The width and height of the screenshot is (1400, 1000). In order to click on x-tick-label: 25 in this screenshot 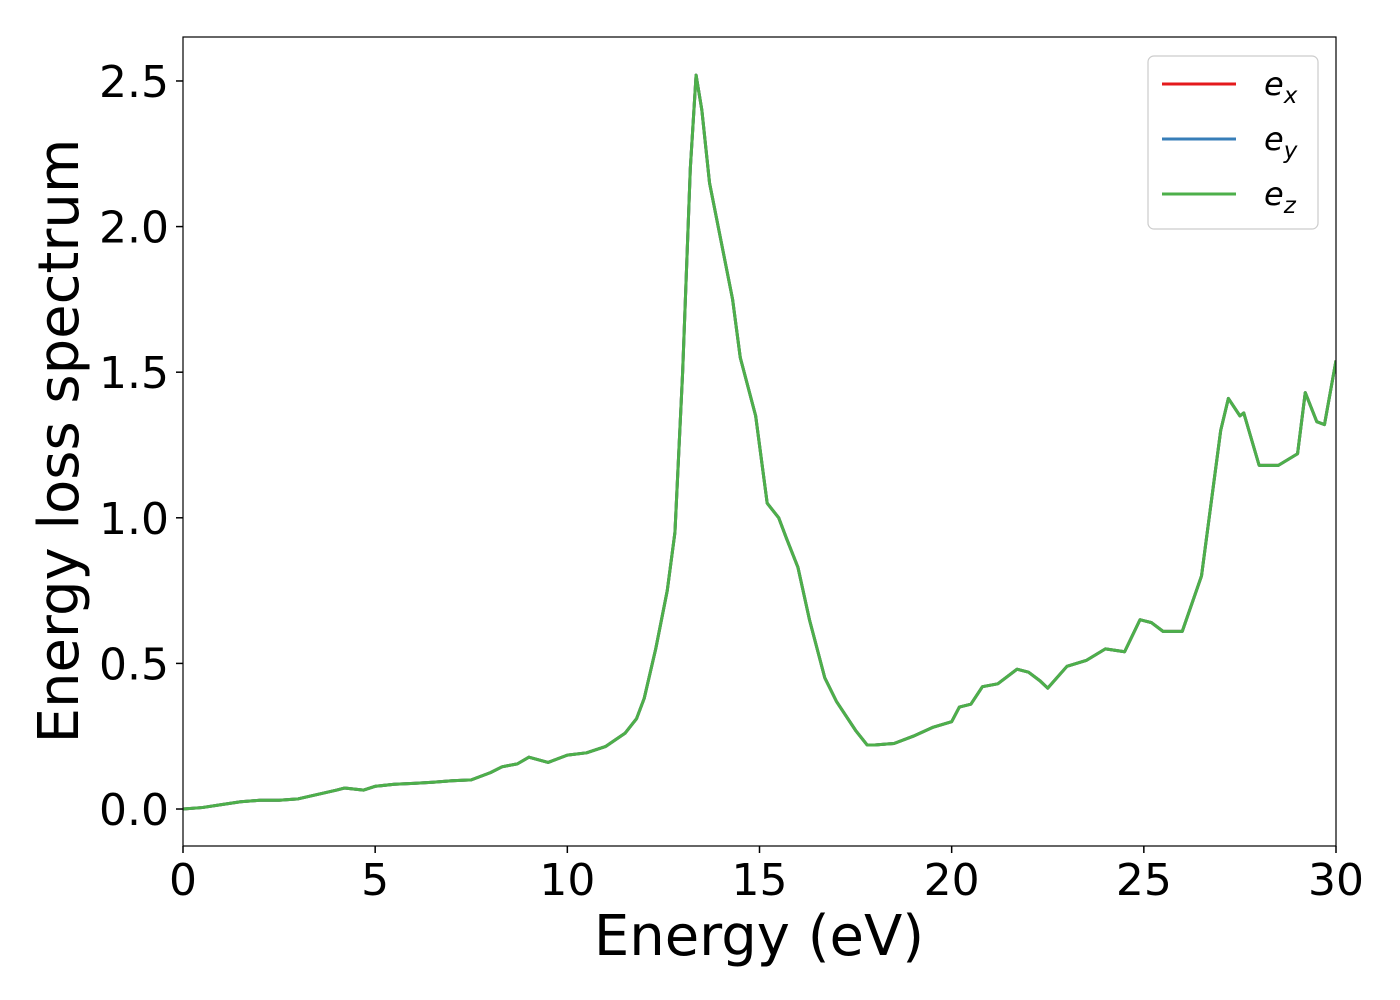, I will do `click(1144, 880)`.